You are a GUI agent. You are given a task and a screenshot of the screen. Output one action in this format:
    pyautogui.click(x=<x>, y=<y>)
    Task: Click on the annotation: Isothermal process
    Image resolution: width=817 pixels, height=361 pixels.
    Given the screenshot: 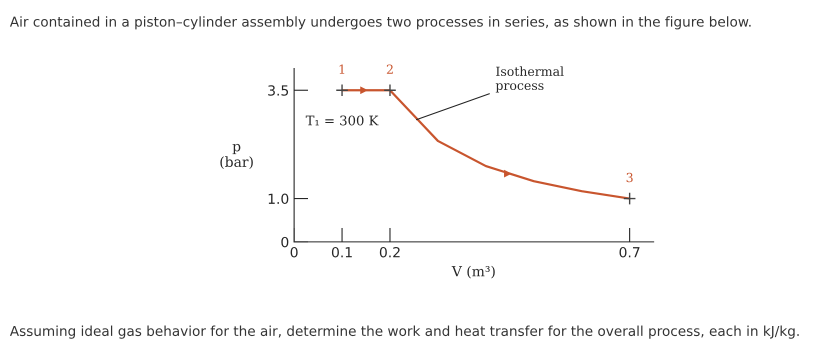 What is the action you would take?
    pyautogui.click(x=530, y=79)
    